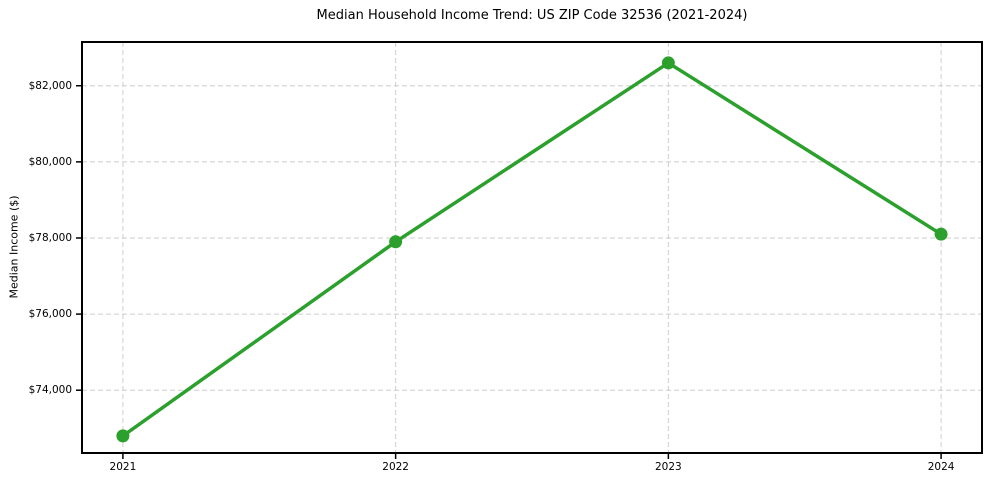  Describe the element at coordinates (50, 85) in the screenshot. I see `y-tick-label: $82,000` at that location.